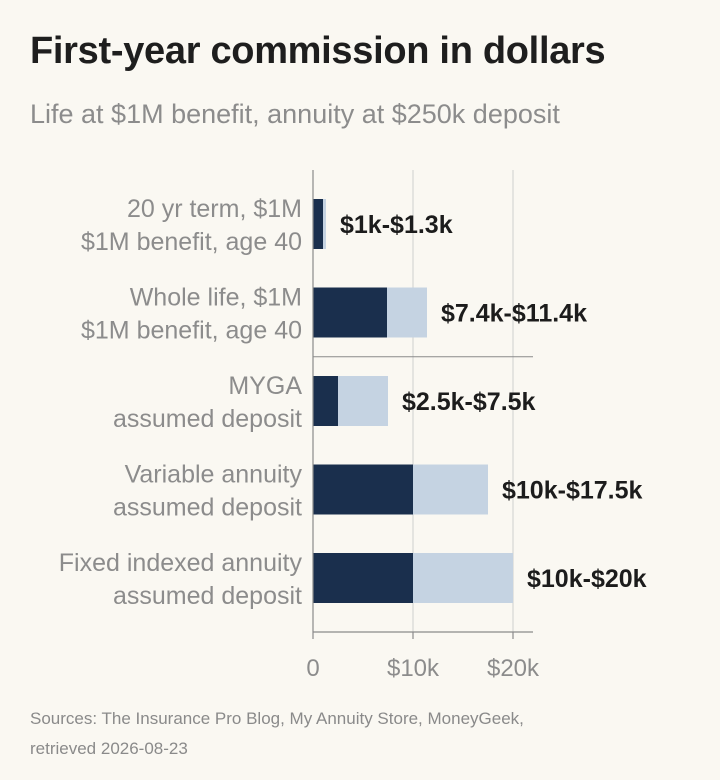 This screenshot has width=720, height=780. Describe the element at coordinates (214, 475) in the screenshot. I see `category-label-line: Variable annuity` at that location.